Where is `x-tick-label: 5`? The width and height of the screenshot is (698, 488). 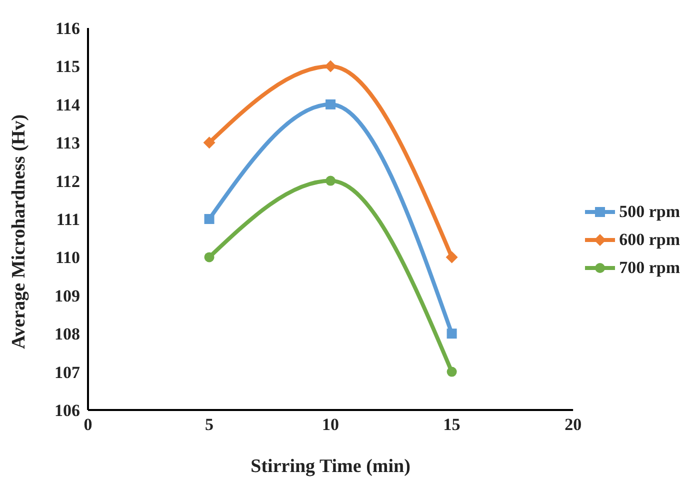
x-tick-label: 5 is located at coordinates (209, 424).